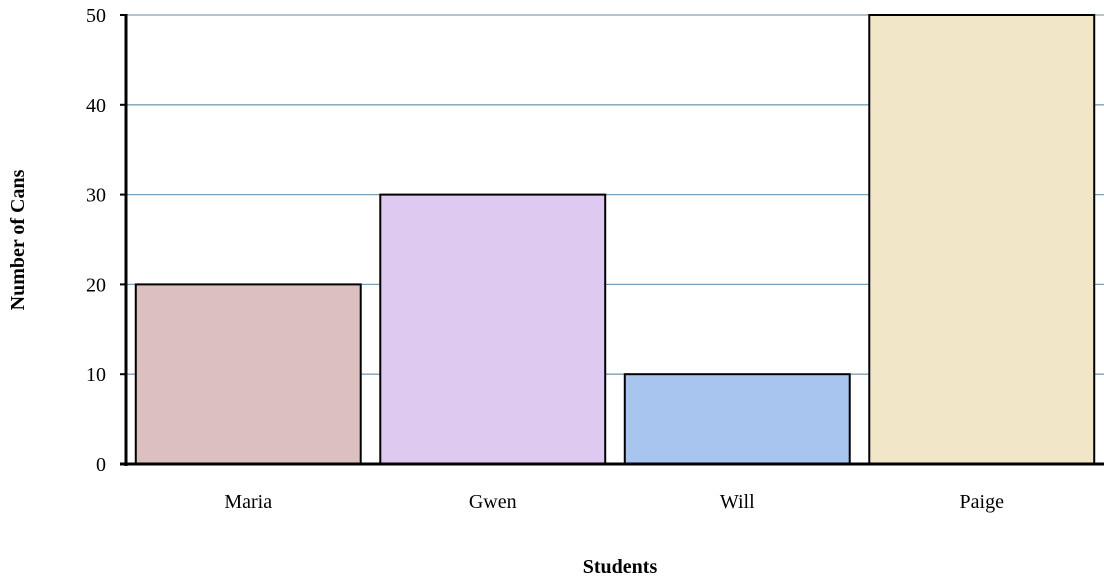 The image size is (1104, 581). I want to click on x-tick-label: Gwen, so click(493, 502).